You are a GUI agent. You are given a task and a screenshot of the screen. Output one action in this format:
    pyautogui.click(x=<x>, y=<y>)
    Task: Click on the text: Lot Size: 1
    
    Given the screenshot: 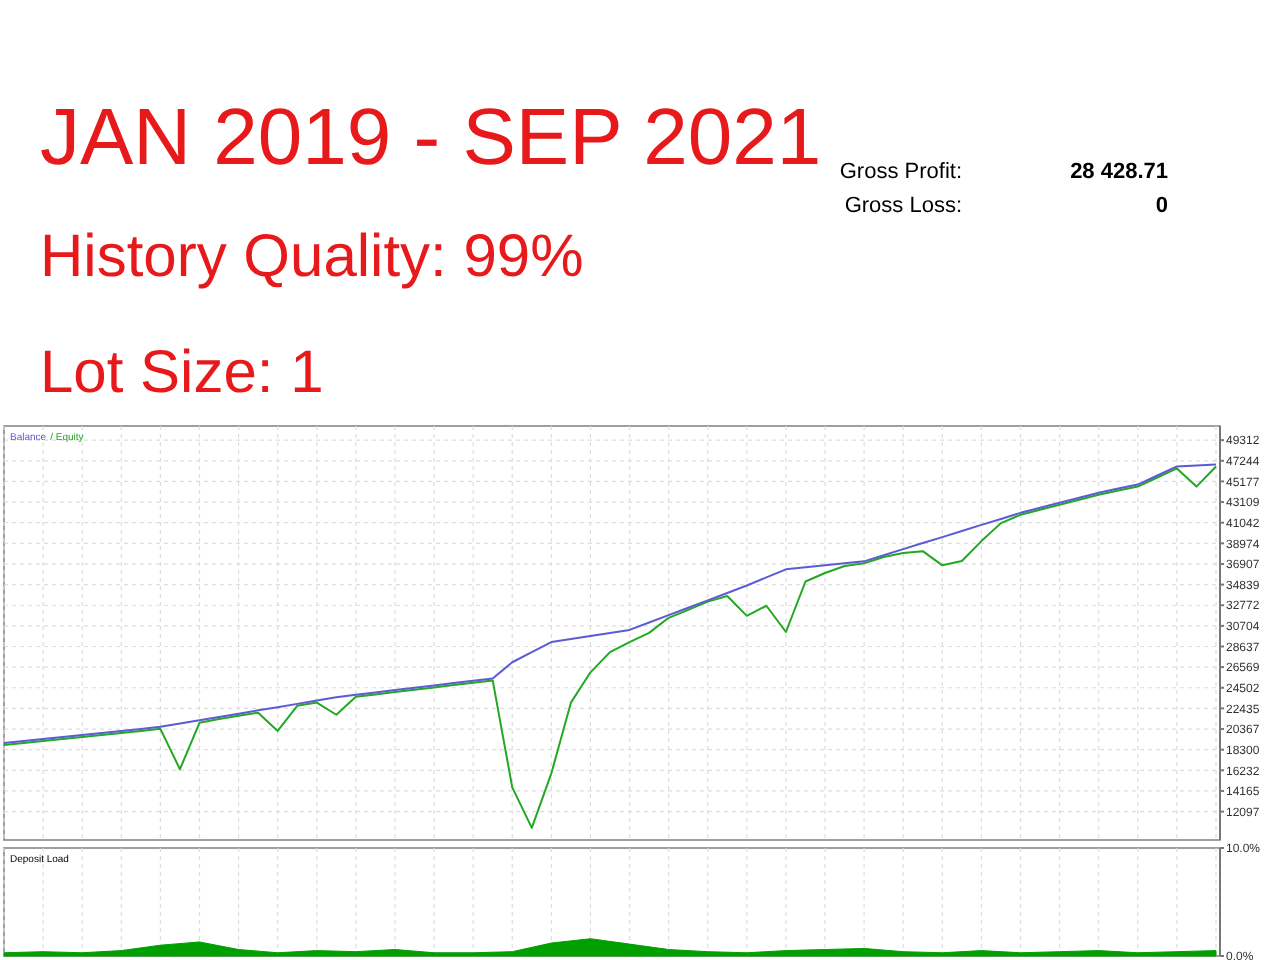 What is the action you would take?
    pyautogui.click(x=182, y=373)
    